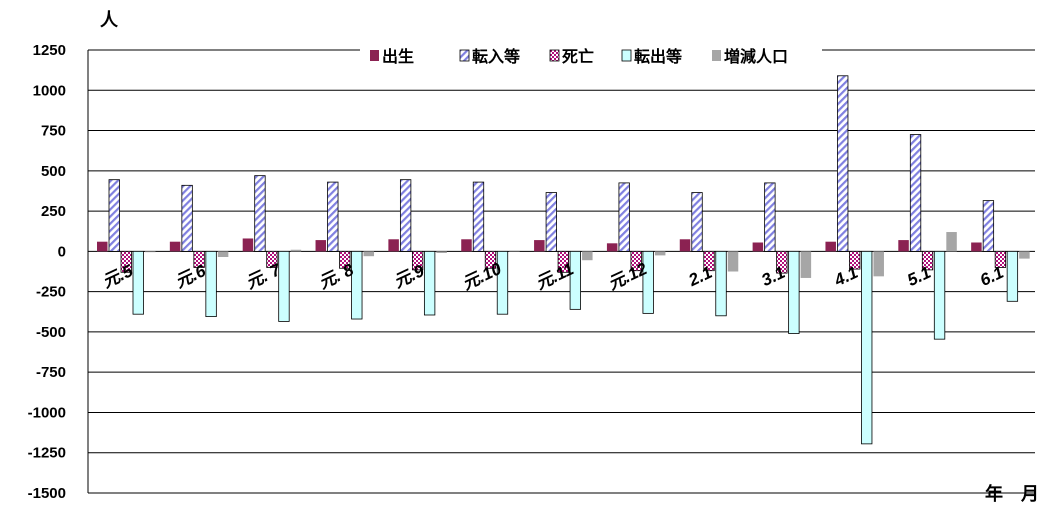 This screenshot has width=1041, height=507. I want to click on legend: 出生 転入等 死亡 転出等 増減人口, so click(591, 56).